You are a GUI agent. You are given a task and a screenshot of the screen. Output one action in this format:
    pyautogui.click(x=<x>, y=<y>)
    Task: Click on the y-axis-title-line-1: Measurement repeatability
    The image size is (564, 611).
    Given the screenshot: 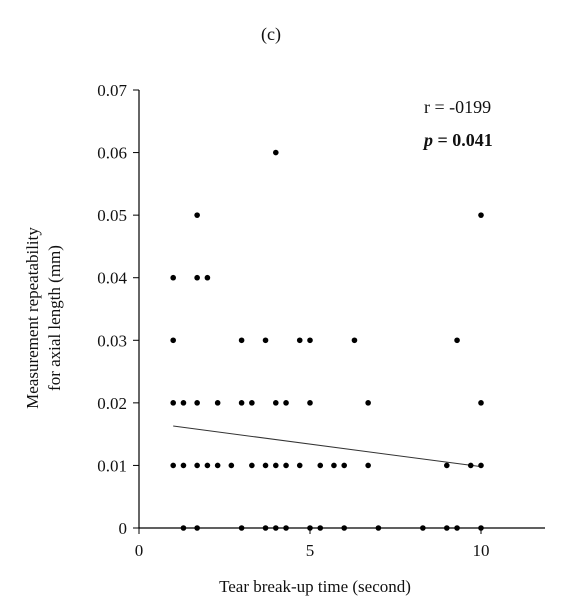 What is the action you would take?
    pyautogui.click(x=32, y=318)
    